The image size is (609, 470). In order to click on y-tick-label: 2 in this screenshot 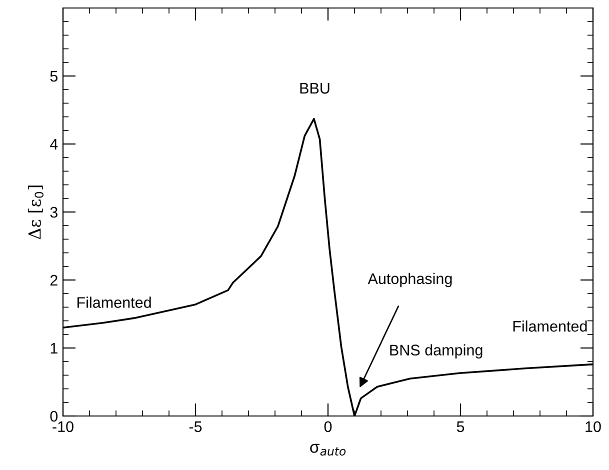, I will do `click(54, 280)`.